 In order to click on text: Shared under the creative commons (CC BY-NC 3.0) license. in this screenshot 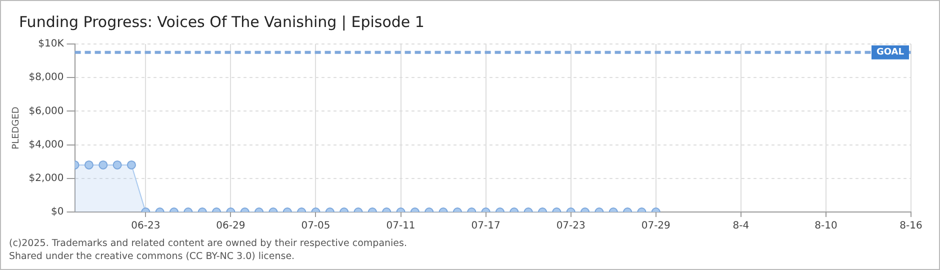, I will do `click(152, 256)`.